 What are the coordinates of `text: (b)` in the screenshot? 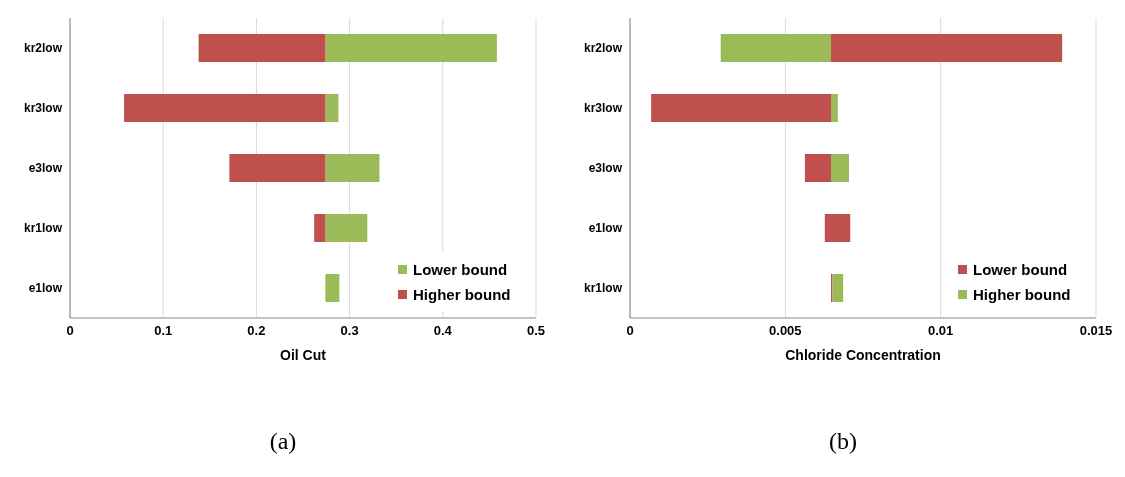 It's located at (843, 441).